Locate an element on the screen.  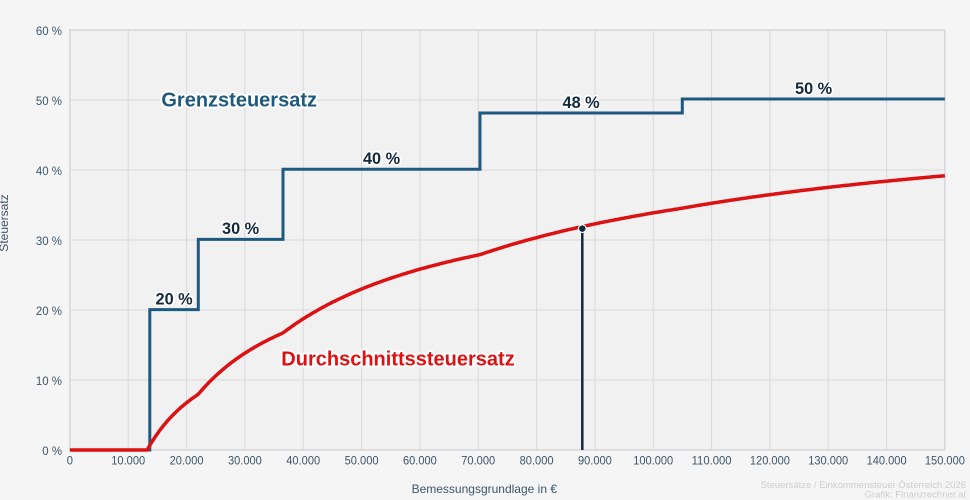
svg-text: Durchschnittssteuersatz is located at coordinates (397, 360).